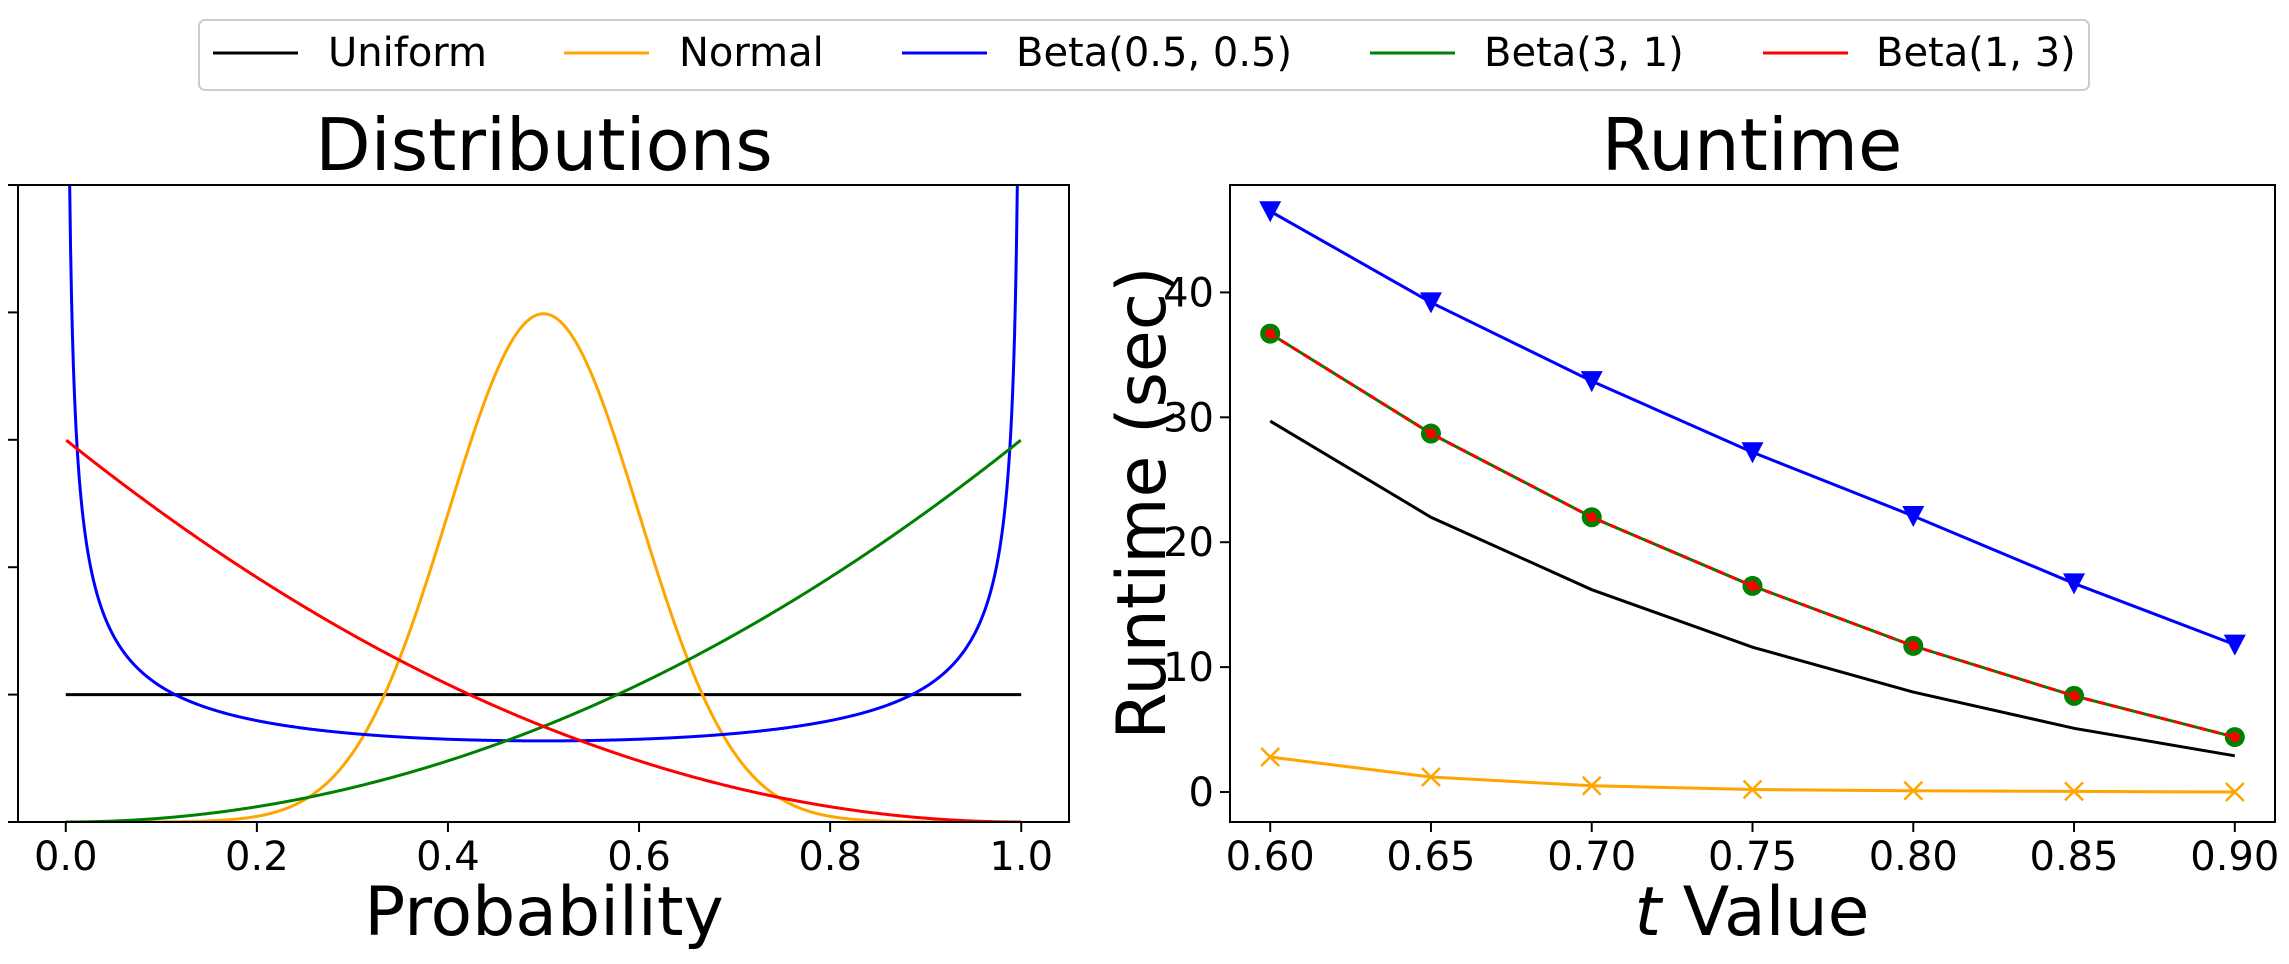 This screenshot has height=964, width=2289. I want to click on distributions-x-tick-label: 0.4, so click(448, 857).